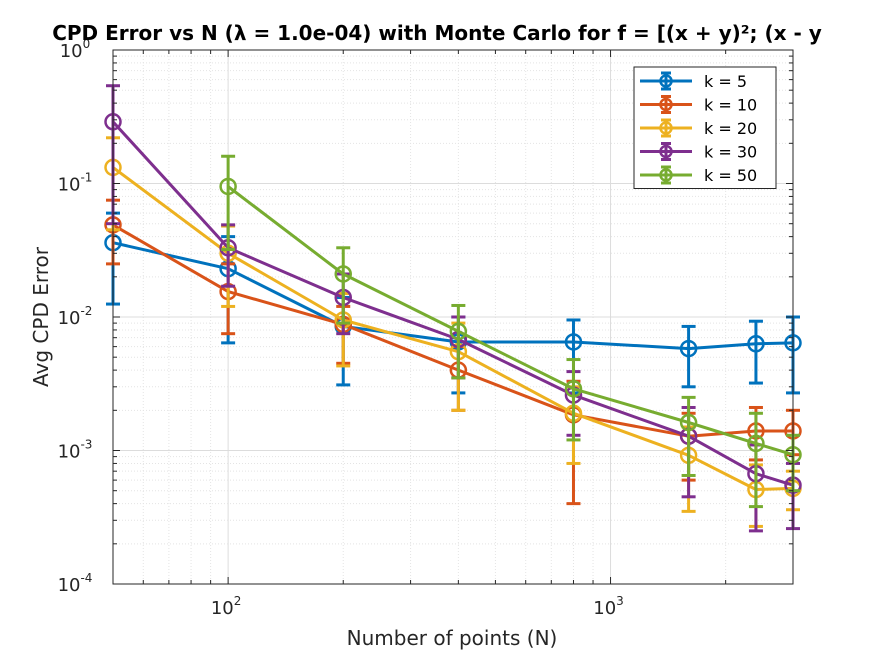 The height and width of the screenshot is (655, 874). Describe the element at coordinates (75, 49) in the screenshot. I see `y-tick-label: 10⁰` at that location.